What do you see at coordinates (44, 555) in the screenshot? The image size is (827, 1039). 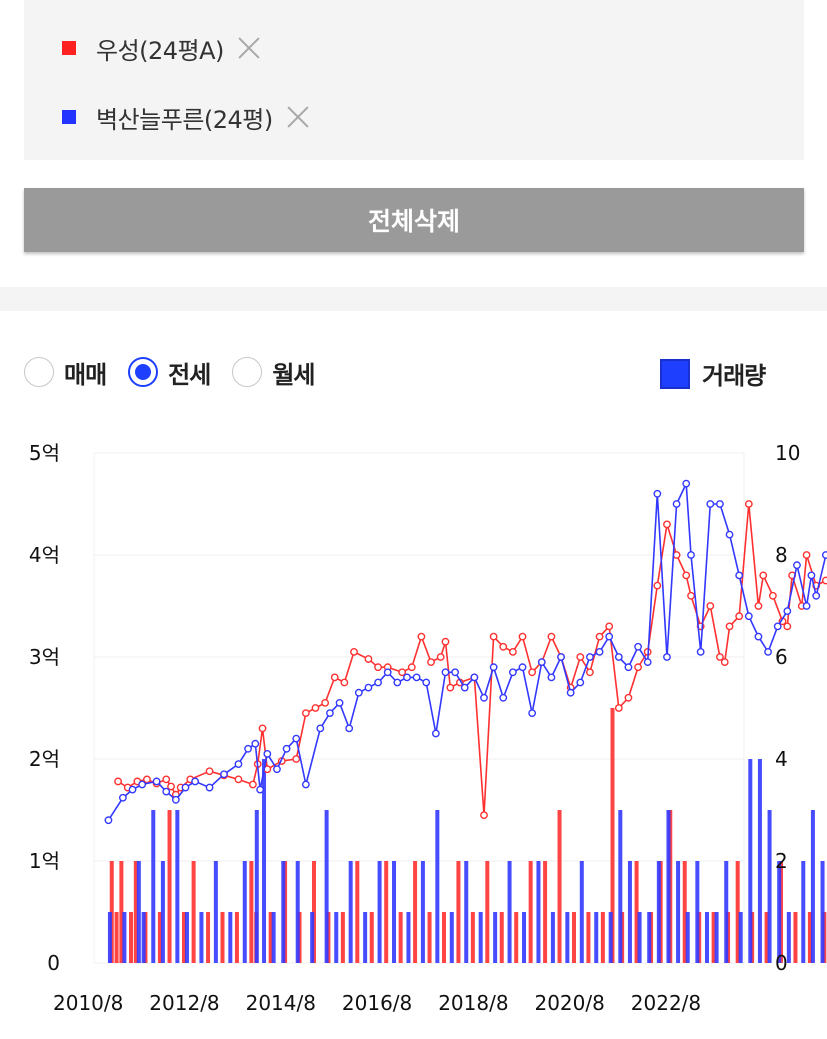 I see `y-tick-left: 4억` at bounding box center [44, 555].